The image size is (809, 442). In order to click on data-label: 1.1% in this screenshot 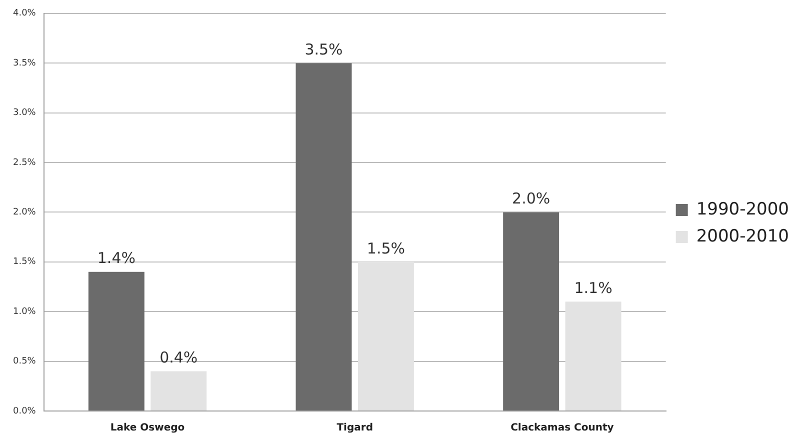, I will do `click(593, 288)`.